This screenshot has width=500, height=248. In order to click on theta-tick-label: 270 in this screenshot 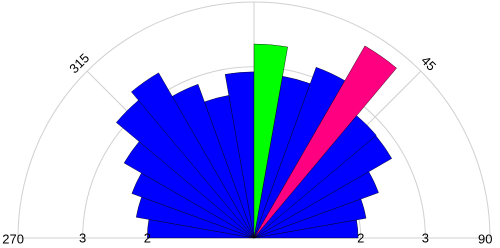, I will do `click(13, 238)`.